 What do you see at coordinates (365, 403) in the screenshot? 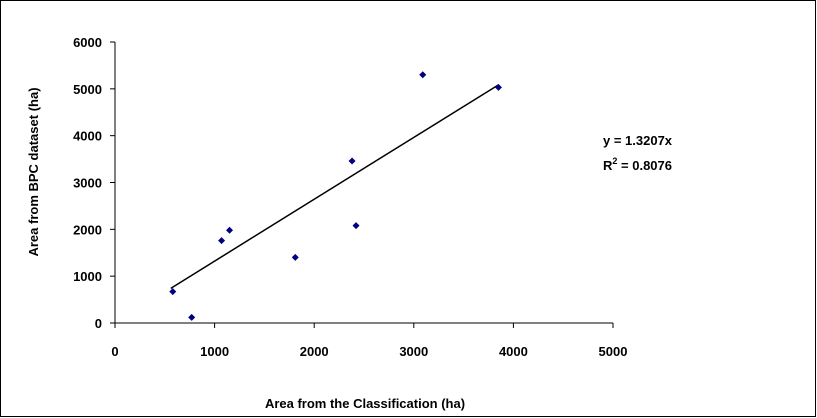
I see `x-axis-title: Area from the Classification (ha)` at bounding box center [365, 403].